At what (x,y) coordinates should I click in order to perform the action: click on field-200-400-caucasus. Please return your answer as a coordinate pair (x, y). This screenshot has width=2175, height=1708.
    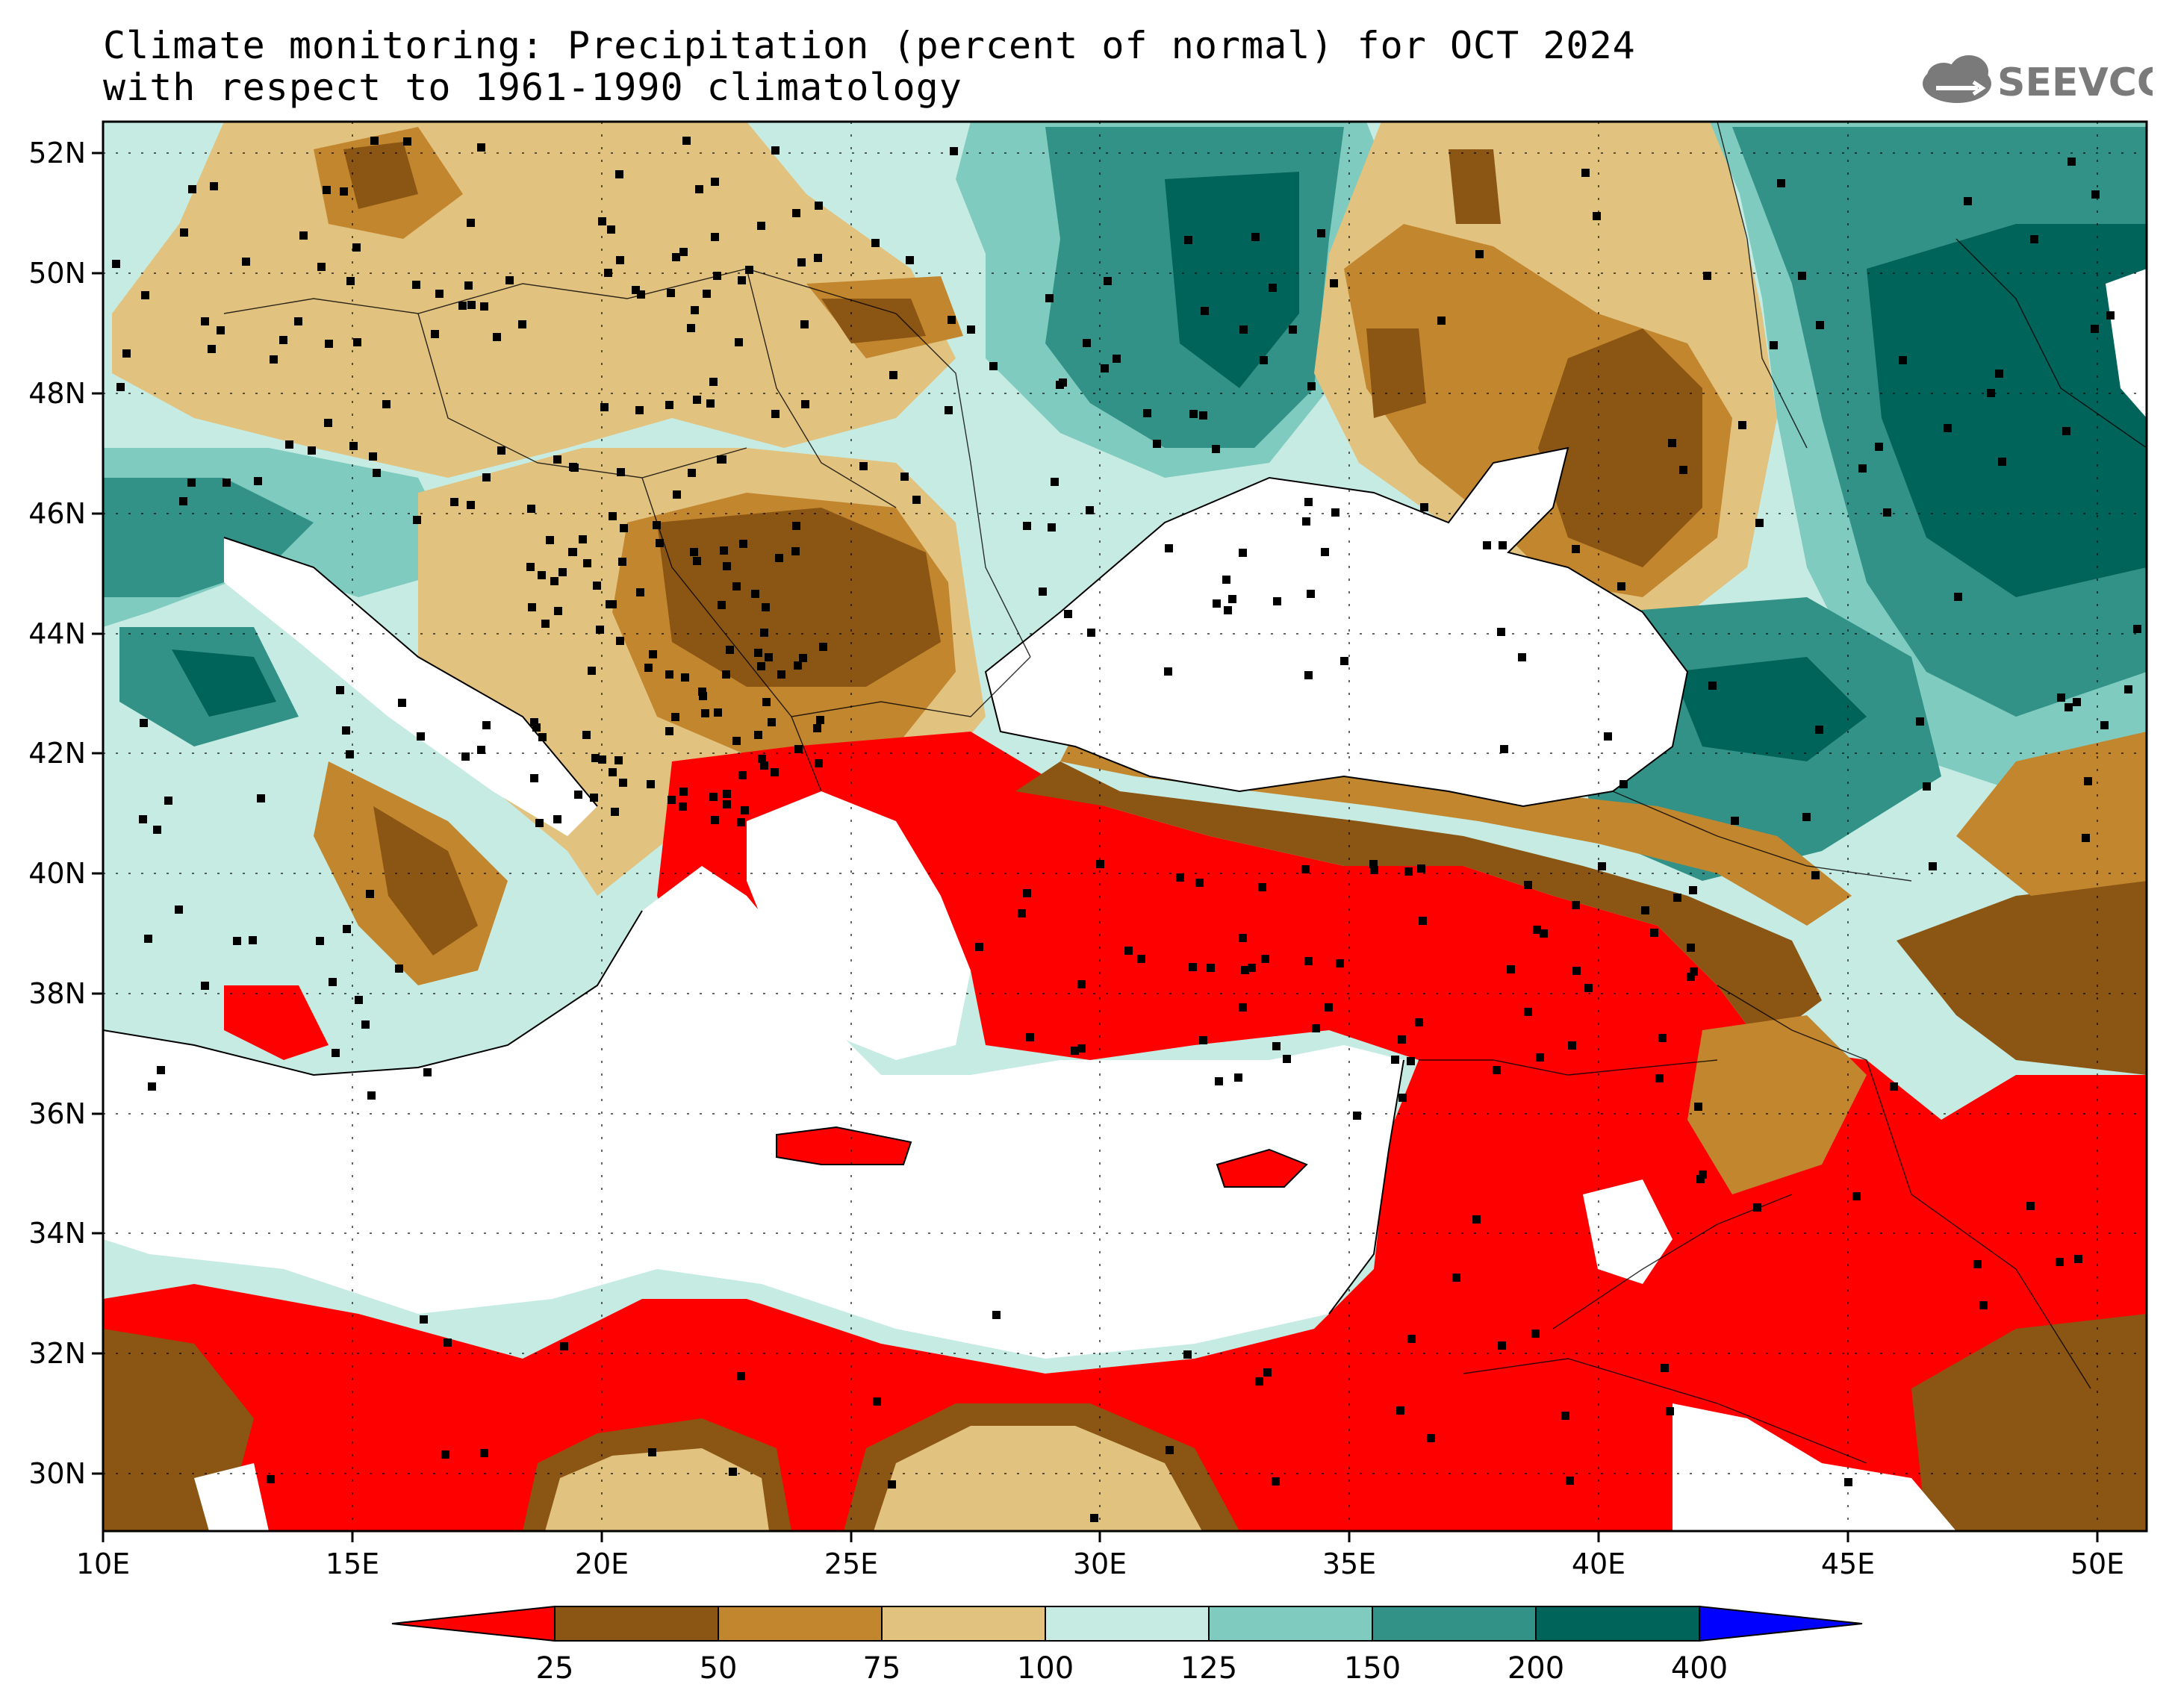
    Looking at the image, I should click on (1770, 709).